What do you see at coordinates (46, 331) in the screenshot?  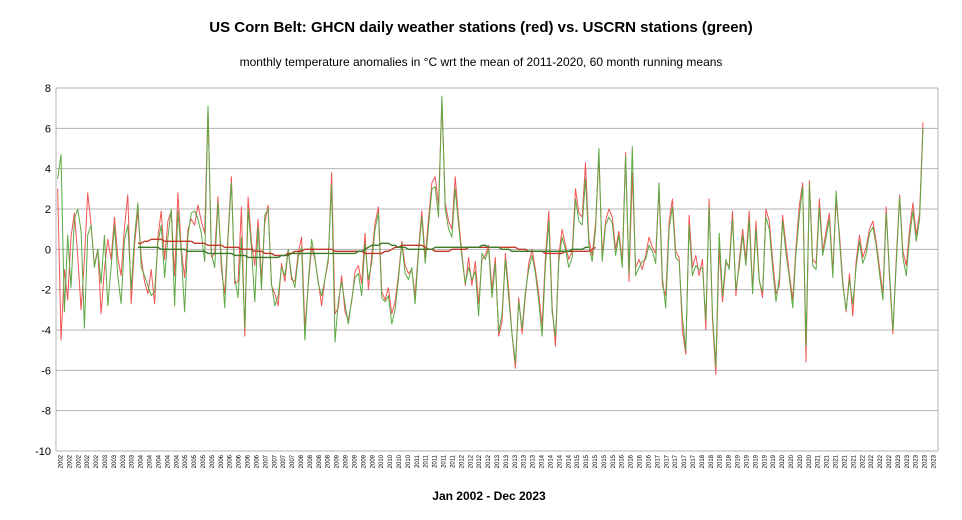 I see `y-tick-label: -4` at bounding box center [46, 331].